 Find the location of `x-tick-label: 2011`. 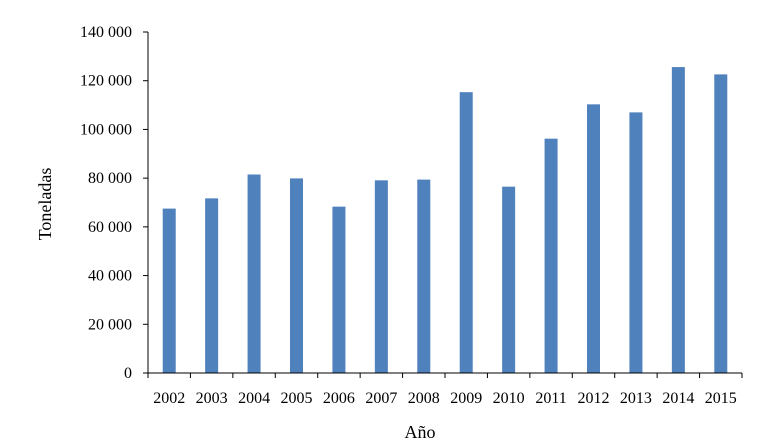

x-tick-label: 2011 is located at coordinates (550, 398).